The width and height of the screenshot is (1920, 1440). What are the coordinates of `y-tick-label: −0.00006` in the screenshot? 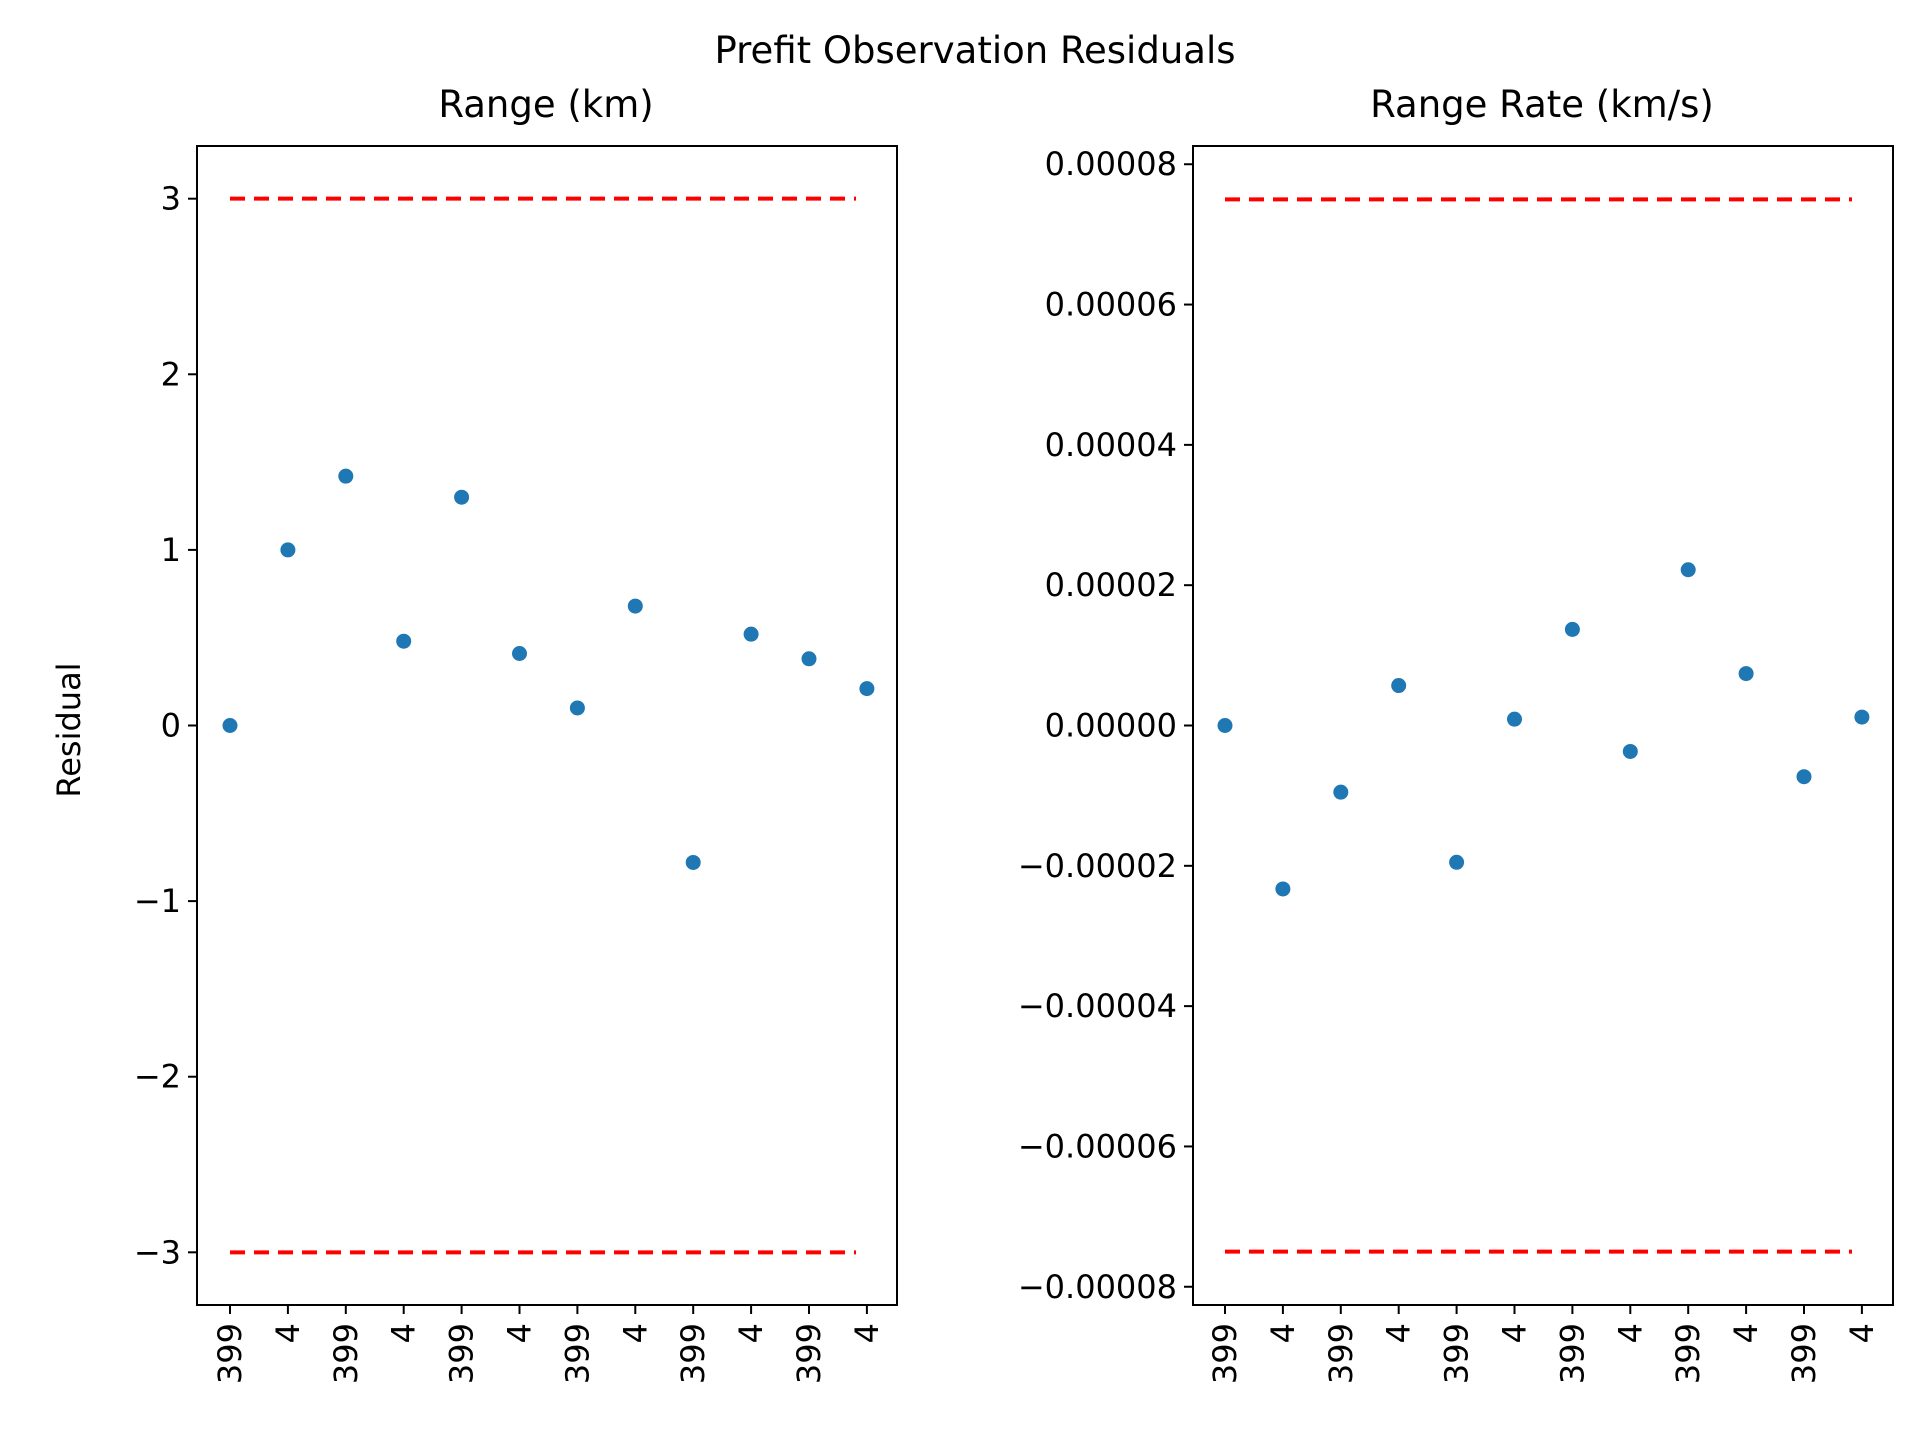 It's located at (1097, 1146).